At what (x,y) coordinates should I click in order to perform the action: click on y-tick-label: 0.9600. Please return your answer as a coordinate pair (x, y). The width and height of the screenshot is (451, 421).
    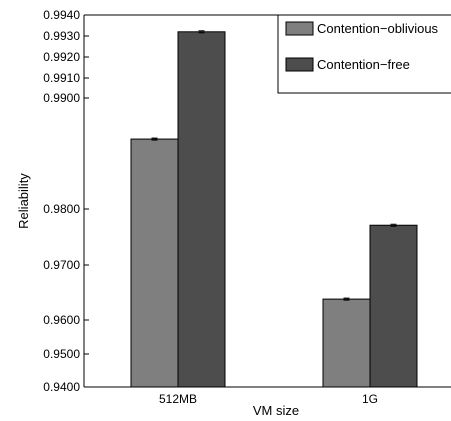
    Looking at the image, I should click on (61, 320).